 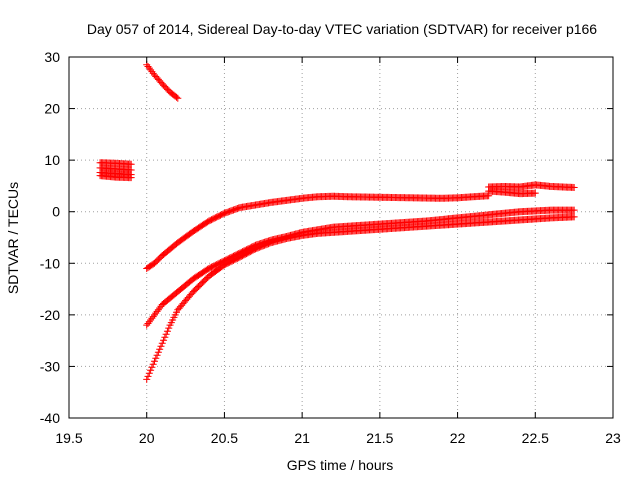 I want to click on x-tick-label: 20, so click(x=147, y=438).